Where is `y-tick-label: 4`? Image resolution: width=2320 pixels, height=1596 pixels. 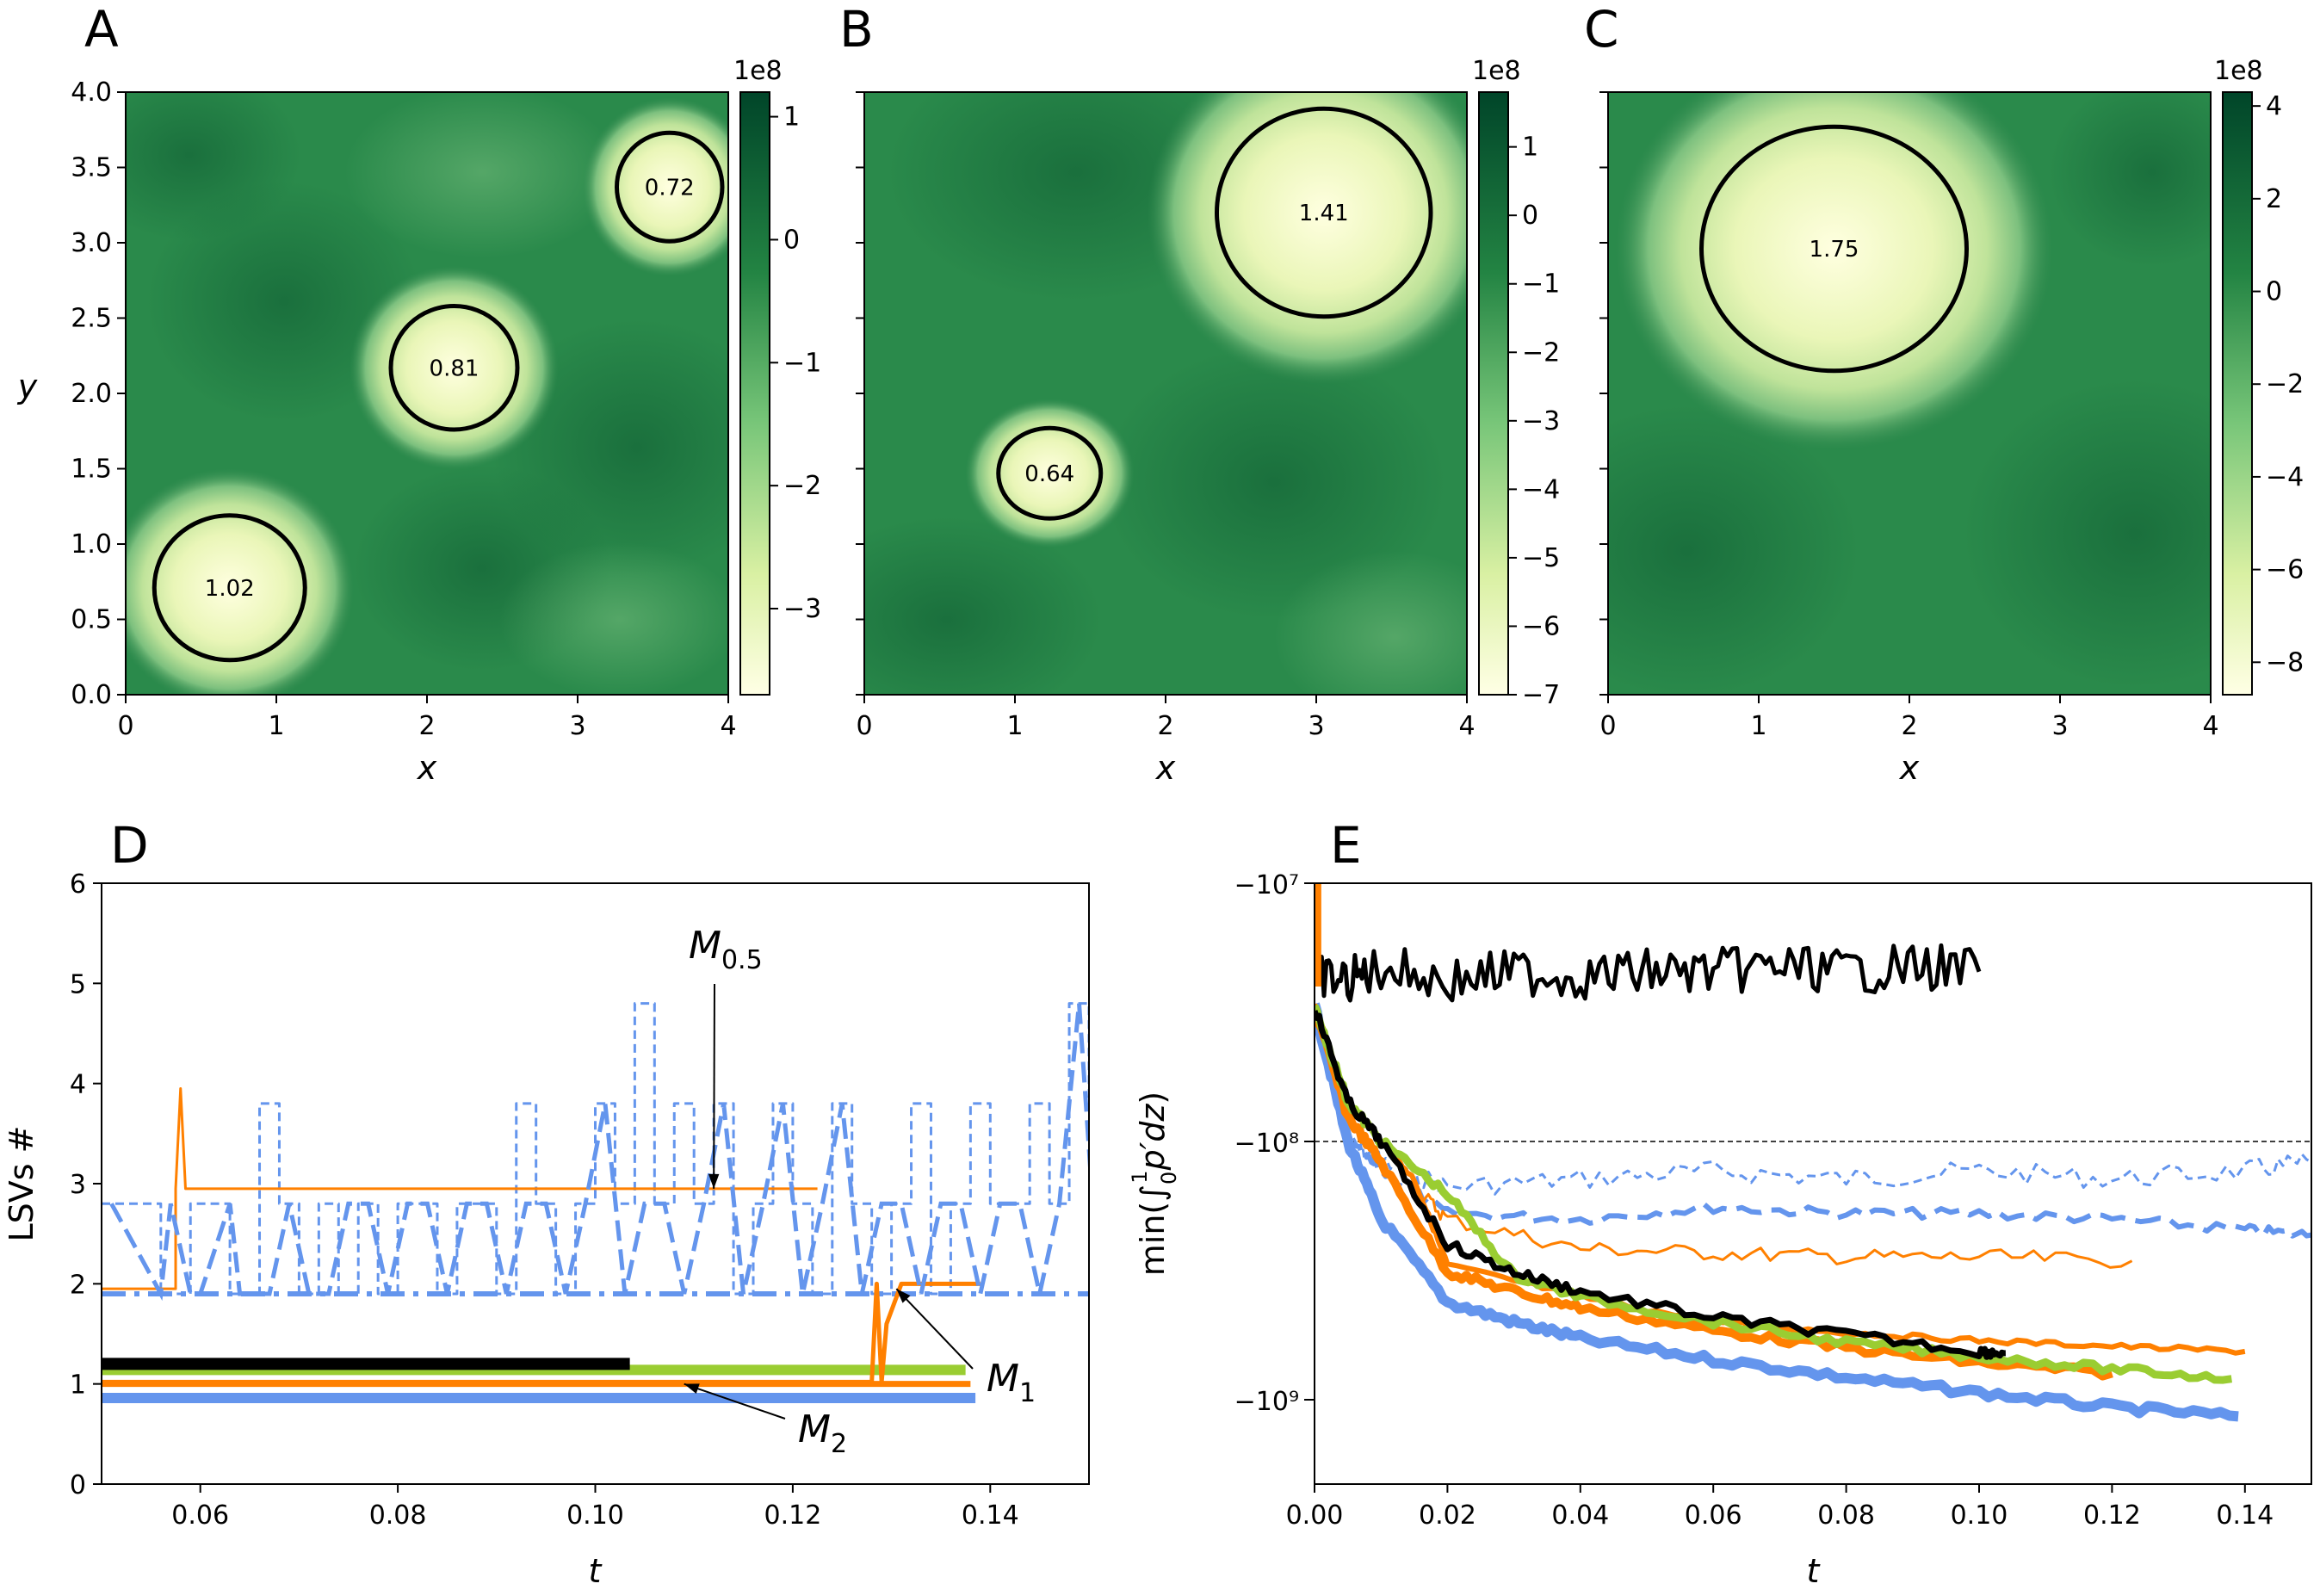 y-tick-label: 4 is located at coordinates (78, 1085).